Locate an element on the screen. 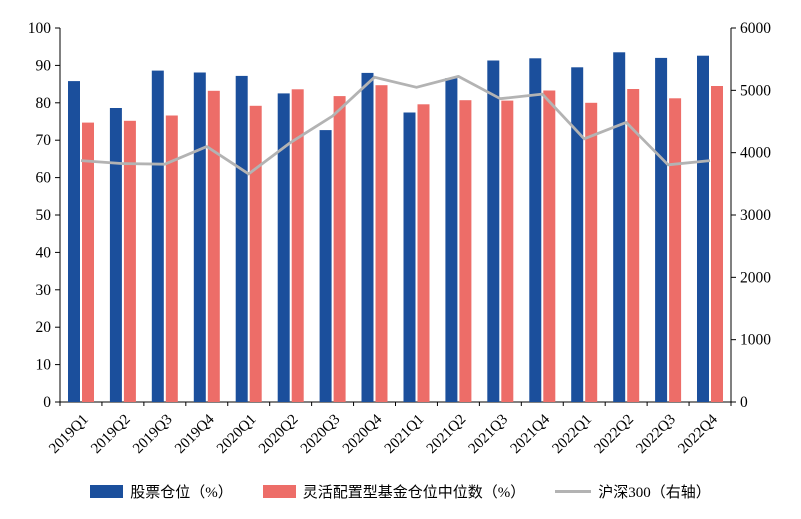  bar-flexible-fund-median-2020Q2 is located at coordinates (297, 246).